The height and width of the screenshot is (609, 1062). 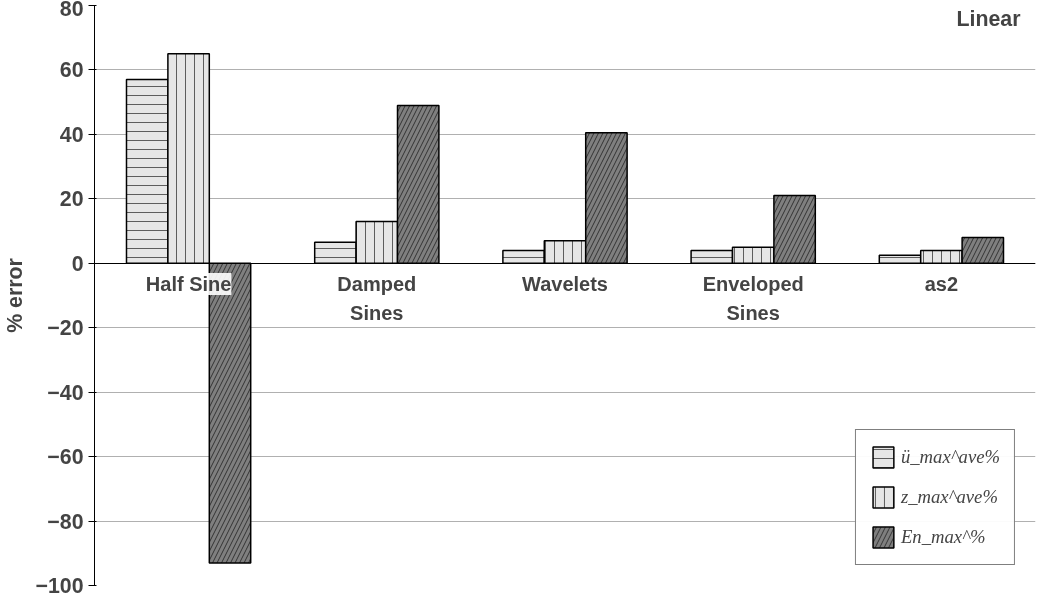 What do you see at coordinates (65, 521) in the screenshot?
I see `y-tick-label: −80` at bounding box center [65, 521].